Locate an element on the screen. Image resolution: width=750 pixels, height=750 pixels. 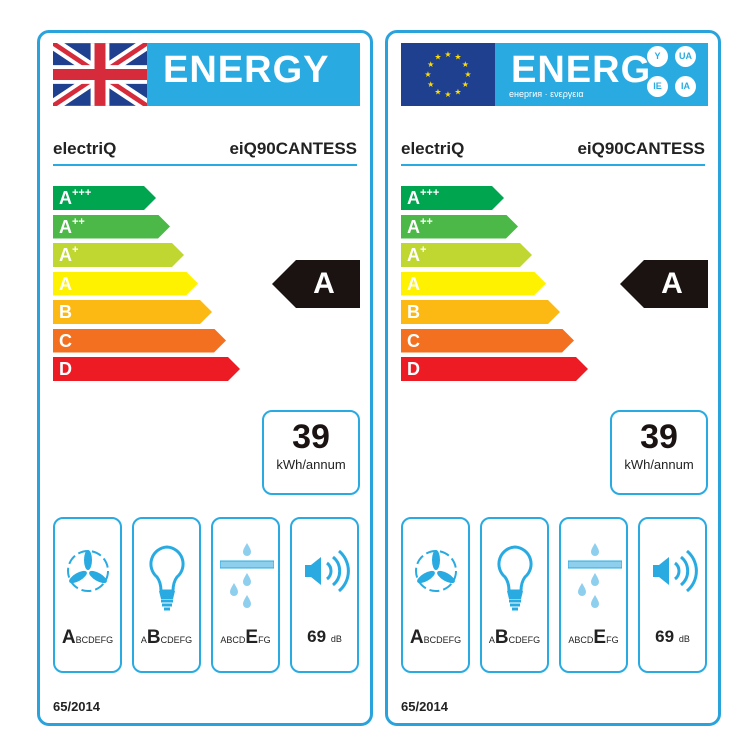
energy-class-bar: B is located at coordinates (480, 312).